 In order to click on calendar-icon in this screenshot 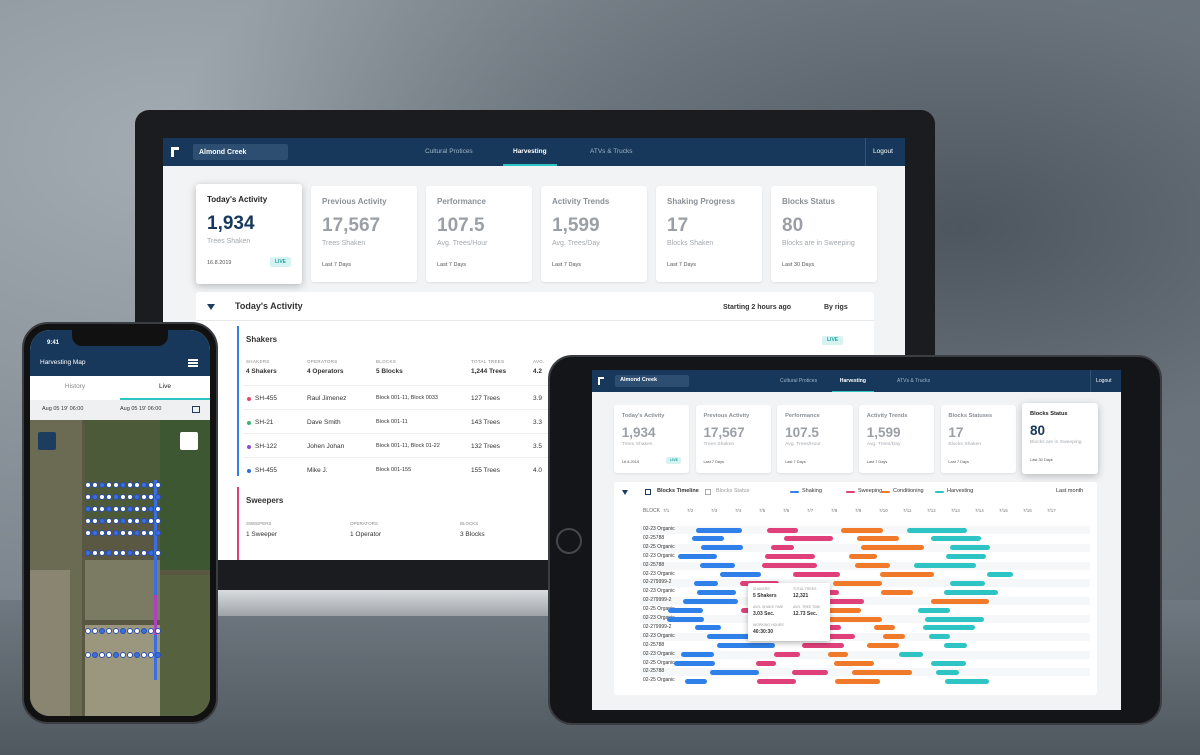, I will do `click(196, 409)`.